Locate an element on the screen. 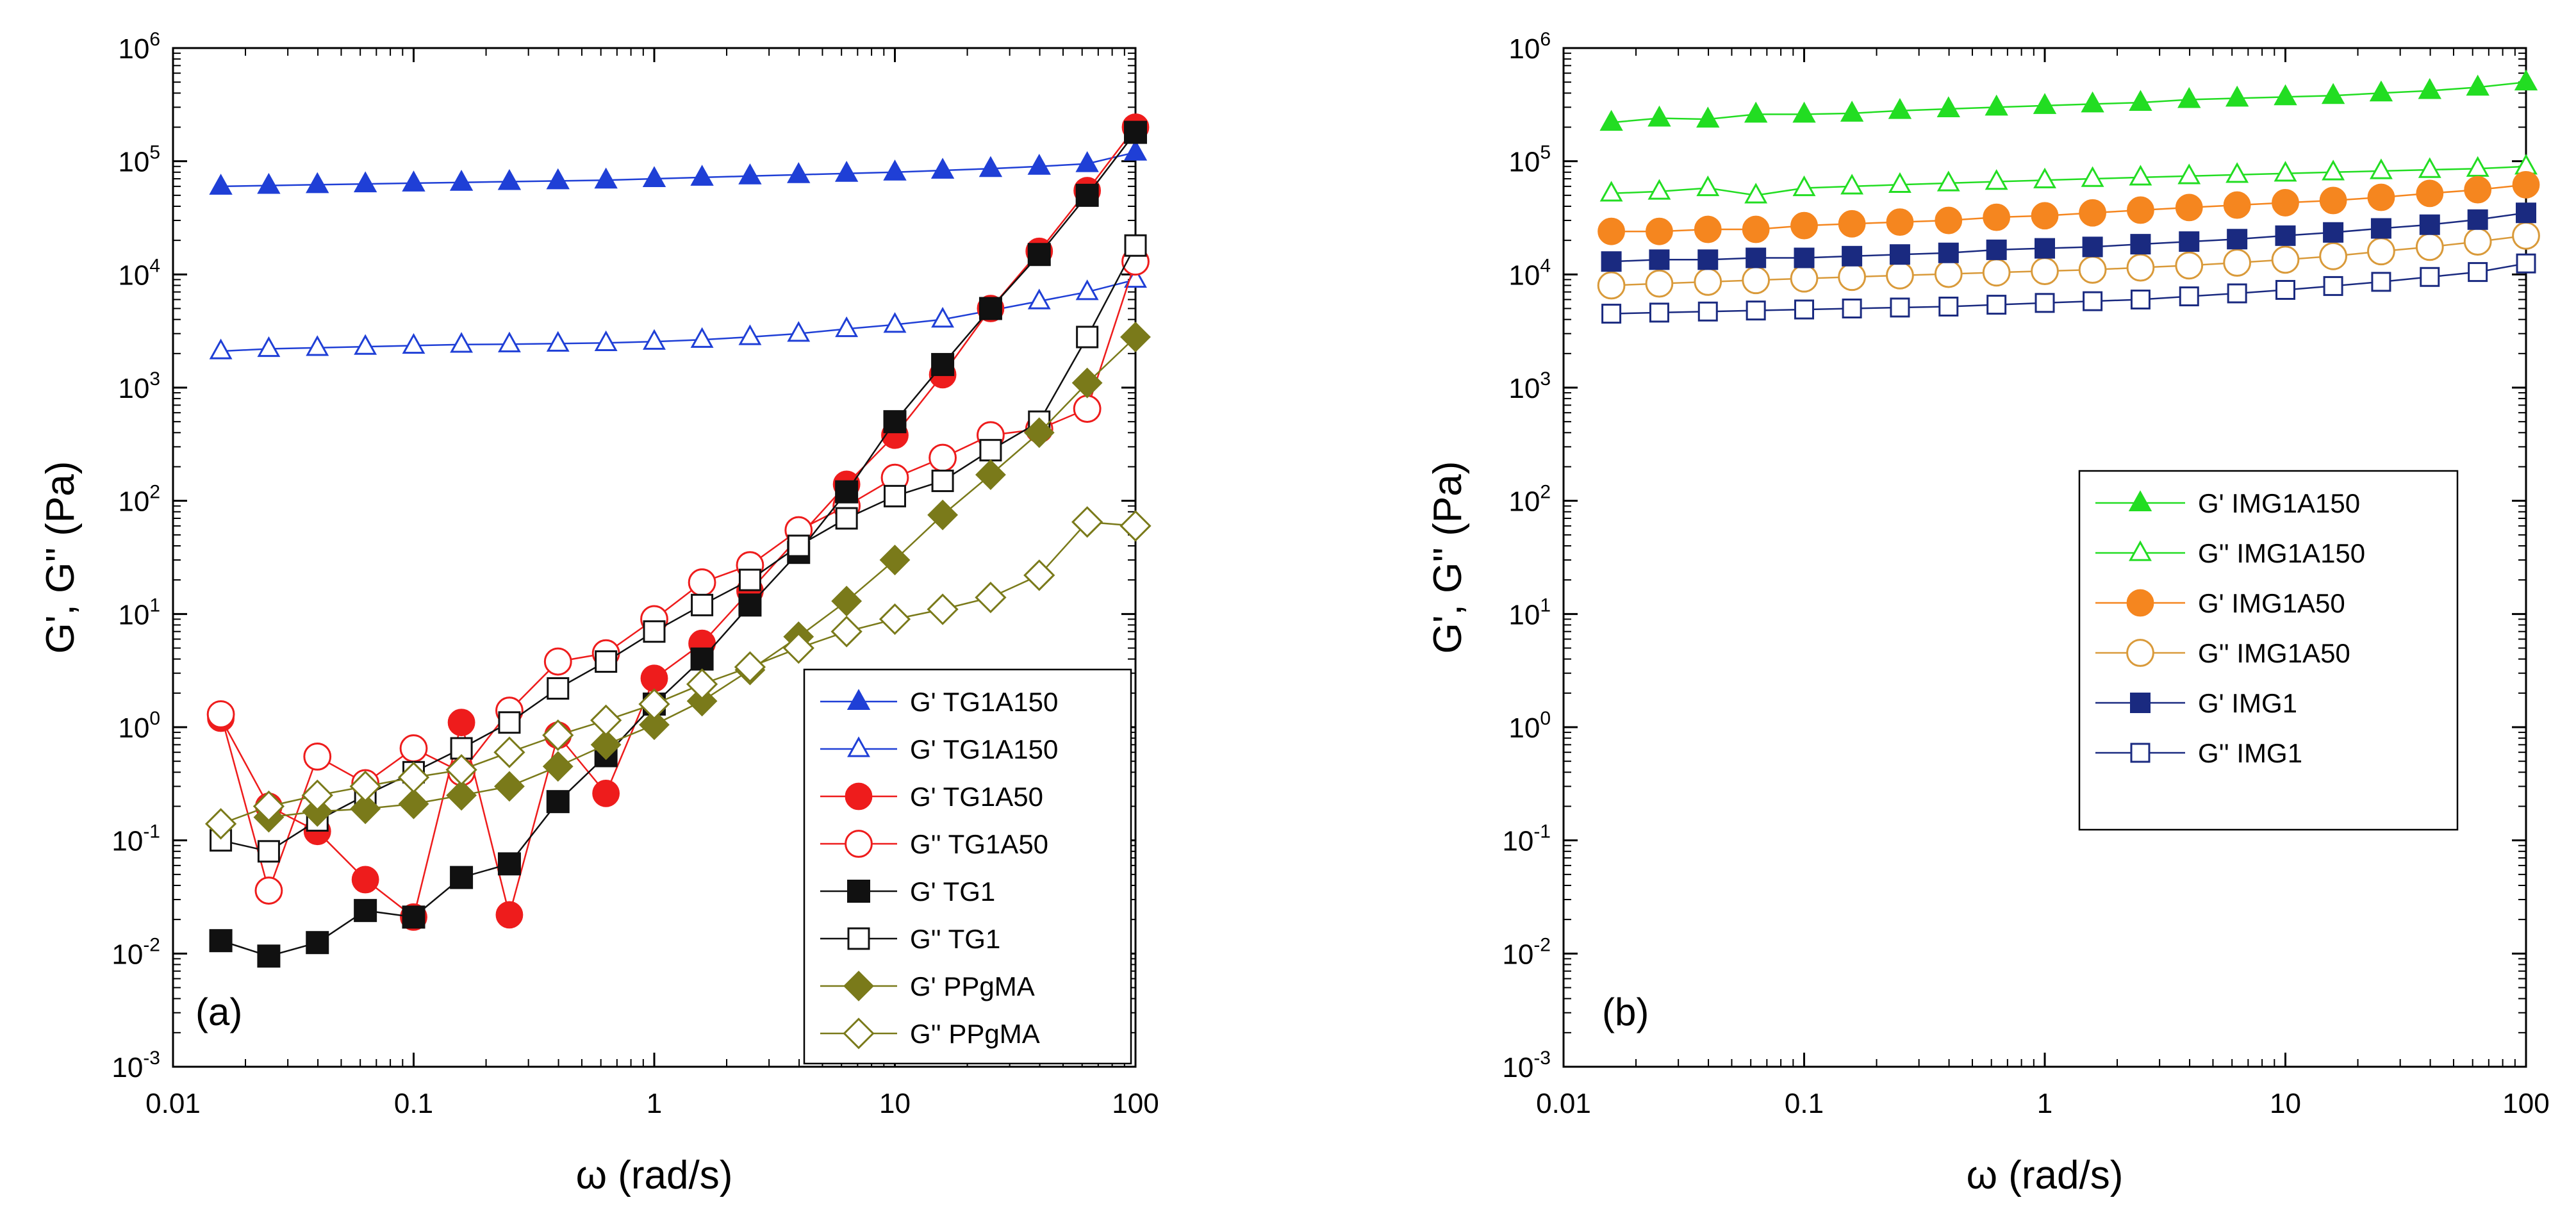  y-axis-label: G', G'' (Pa) is located at coordinates (1448, 558).